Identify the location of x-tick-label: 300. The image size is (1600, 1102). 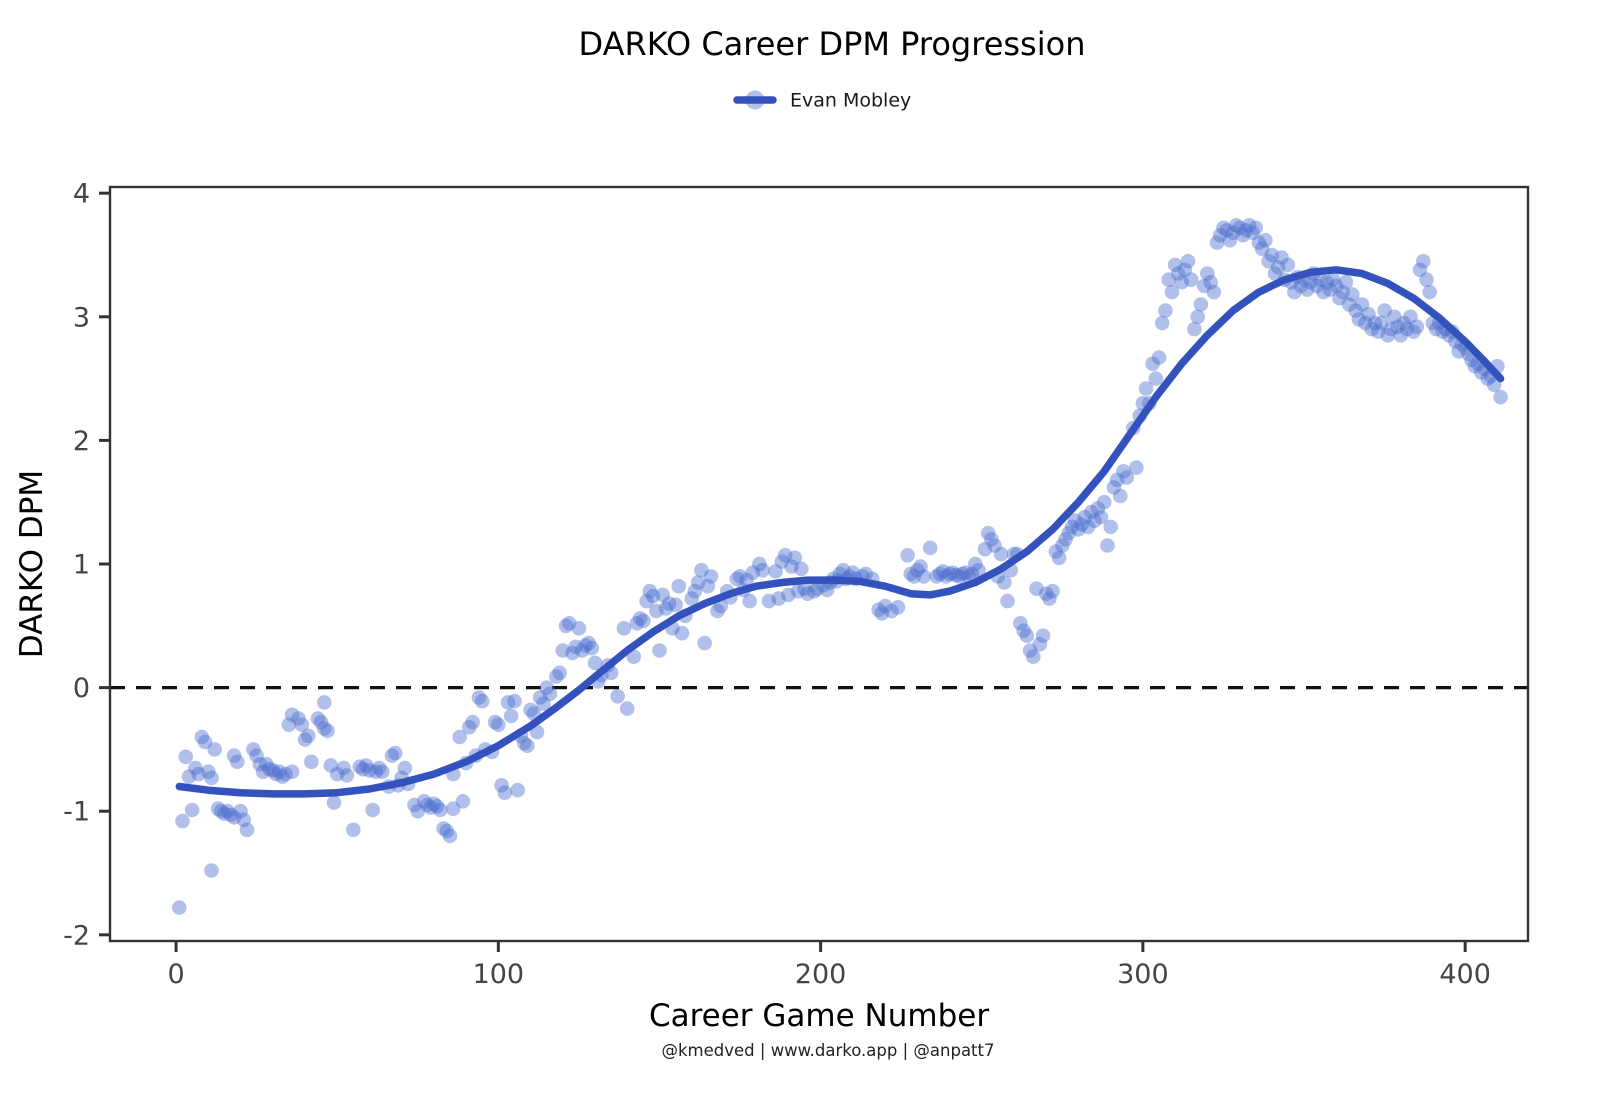
(1143, 974).